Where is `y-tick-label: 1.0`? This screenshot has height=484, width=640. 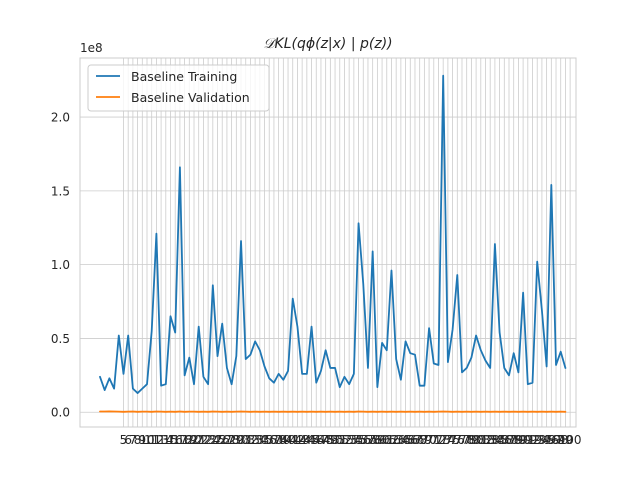
y-tick-label: 1.0 is located at coordinates (60, 265).